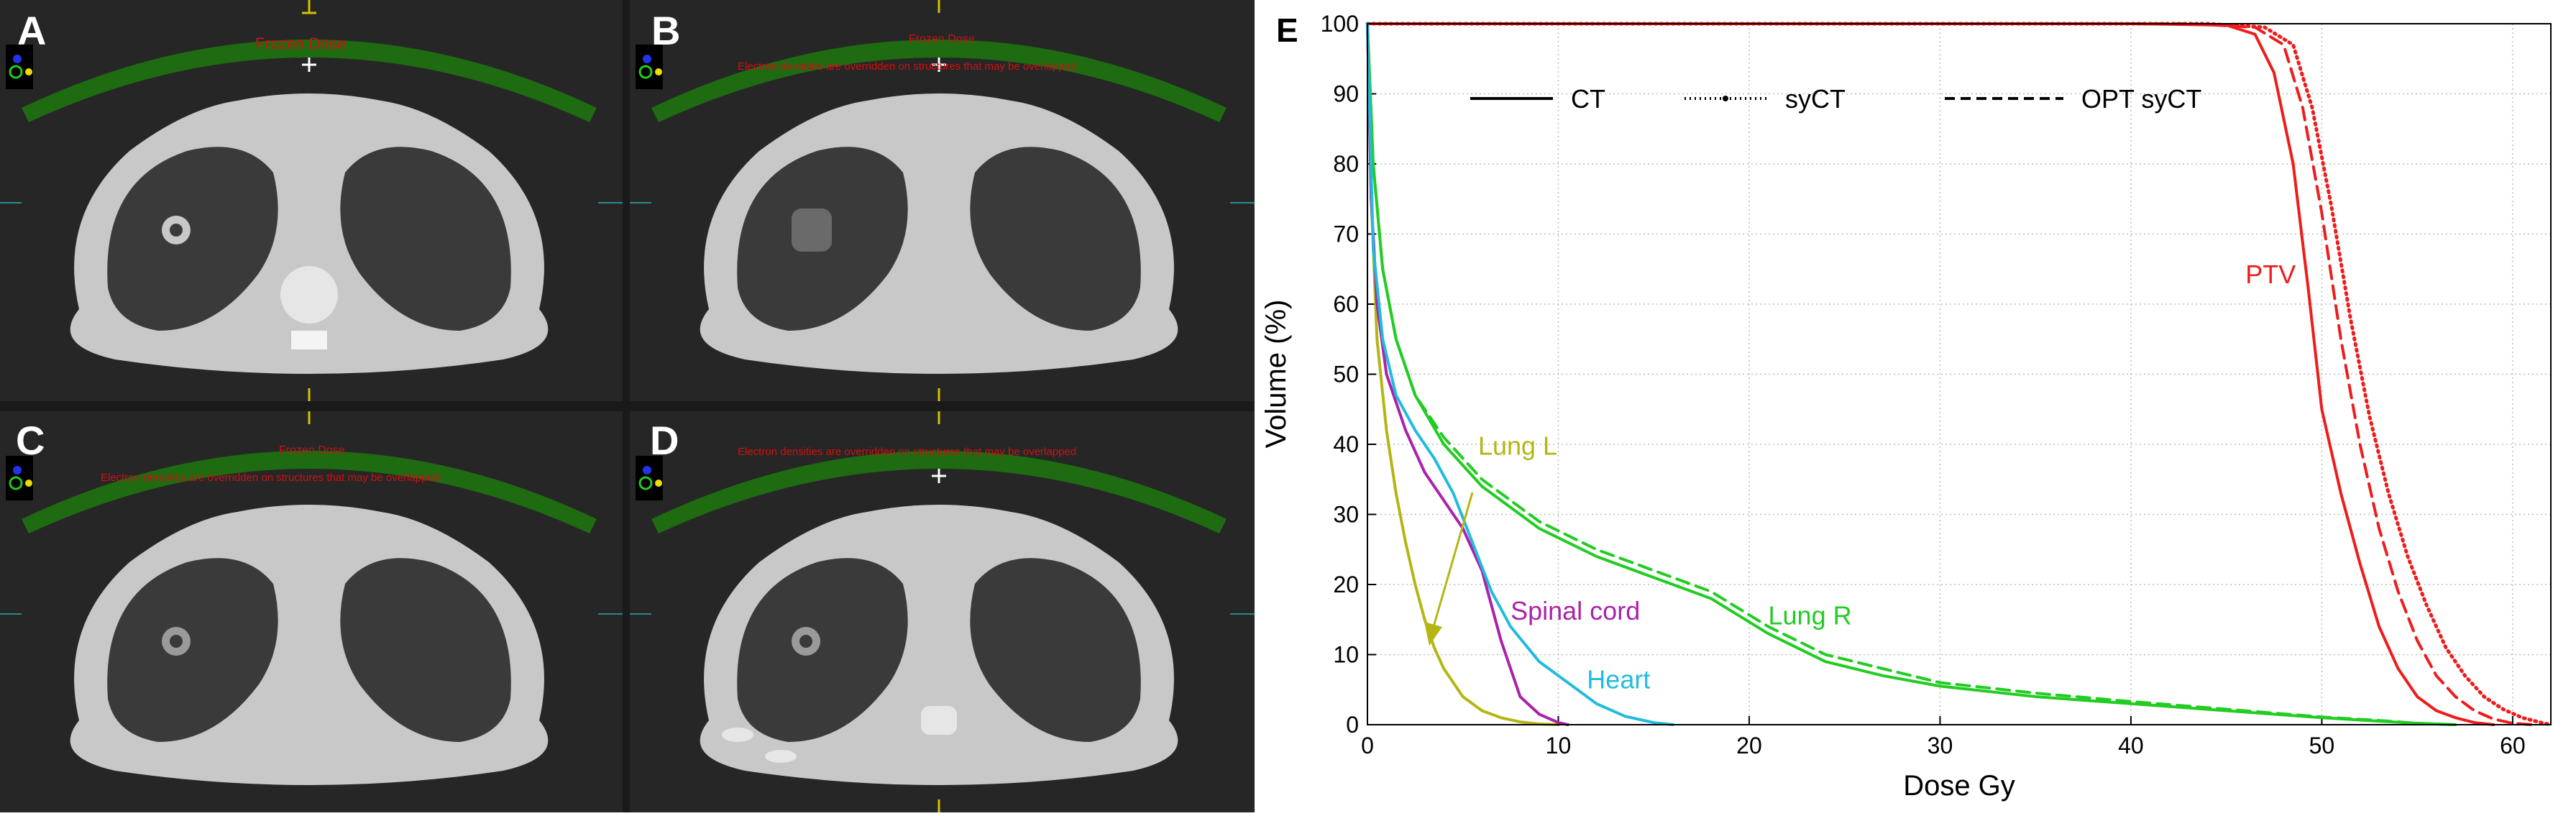  I want to click on x-axis-ticks: 0 10 20 30 40 50 60, so click(1943, 737).